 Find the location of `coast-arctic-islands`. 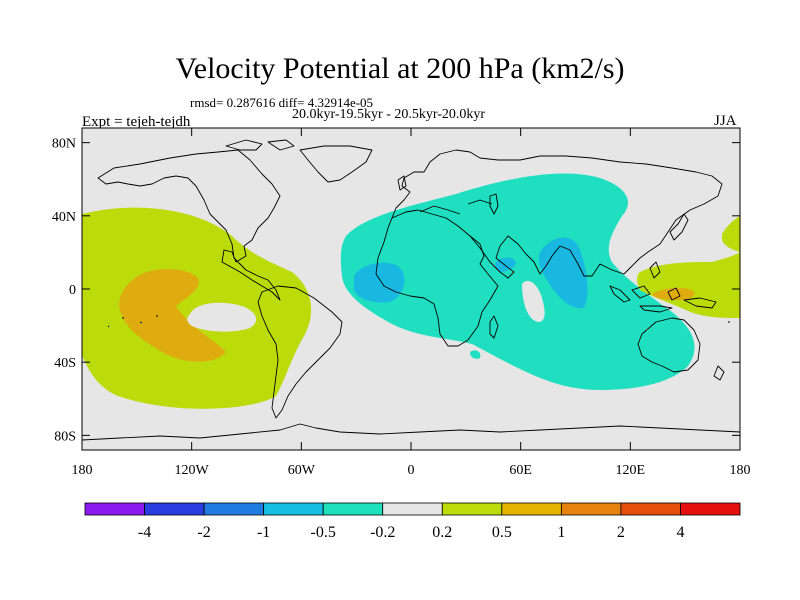

coast-arctic-islands is located at coordinates (260, 145).